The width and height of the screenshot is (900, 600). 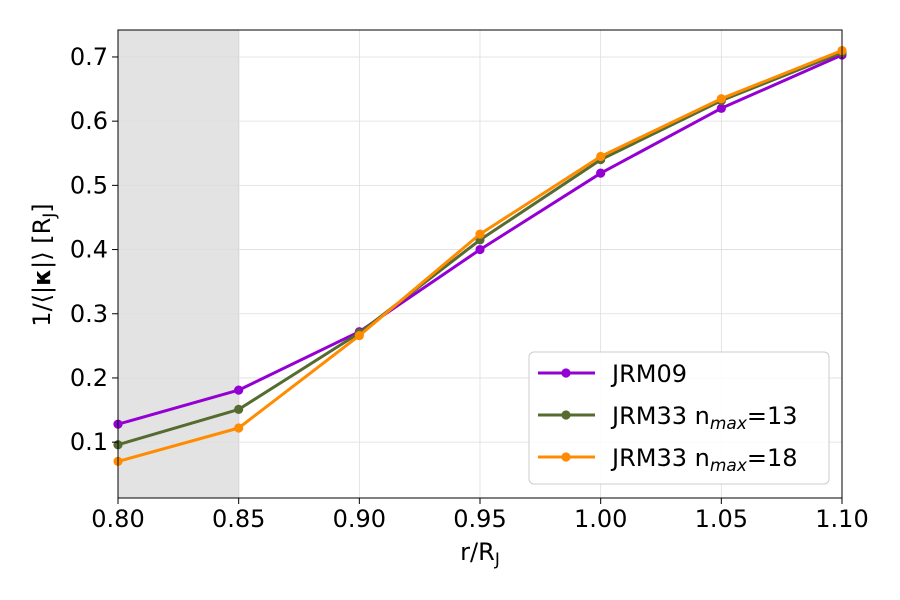 What do you see at coordinates (600, 519) in the screenshot?
I see `x-tick-label: 1.00` at bounding box center [600, 519].